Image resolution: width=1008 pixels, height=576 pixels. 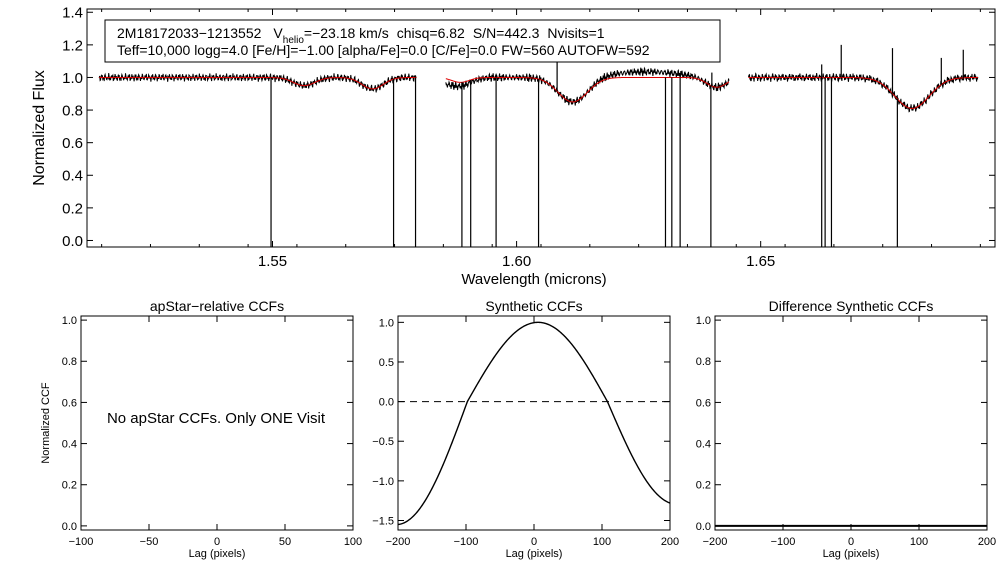 I want to click on spectrum-ytick-label: 0.6, so click(x=72, y=143).